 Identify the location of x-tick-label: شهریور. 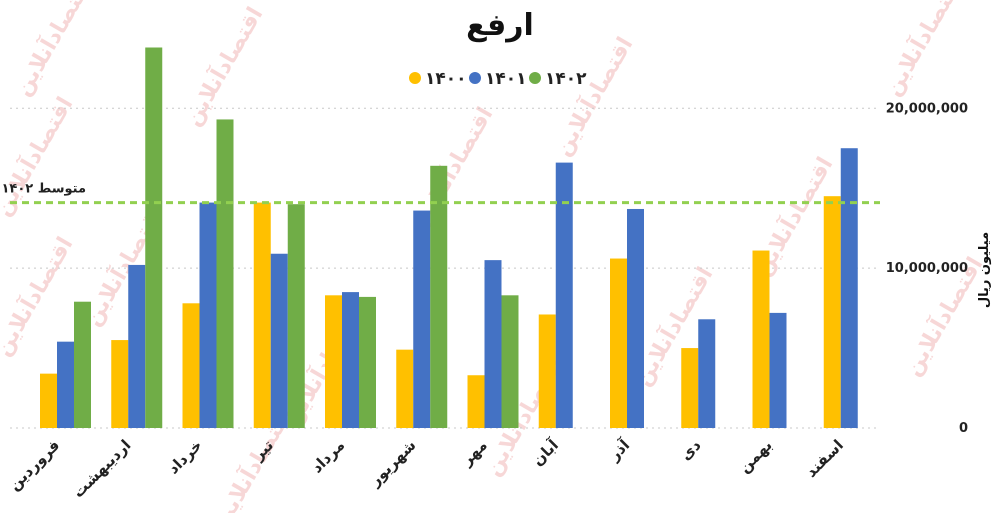
(392, 463).